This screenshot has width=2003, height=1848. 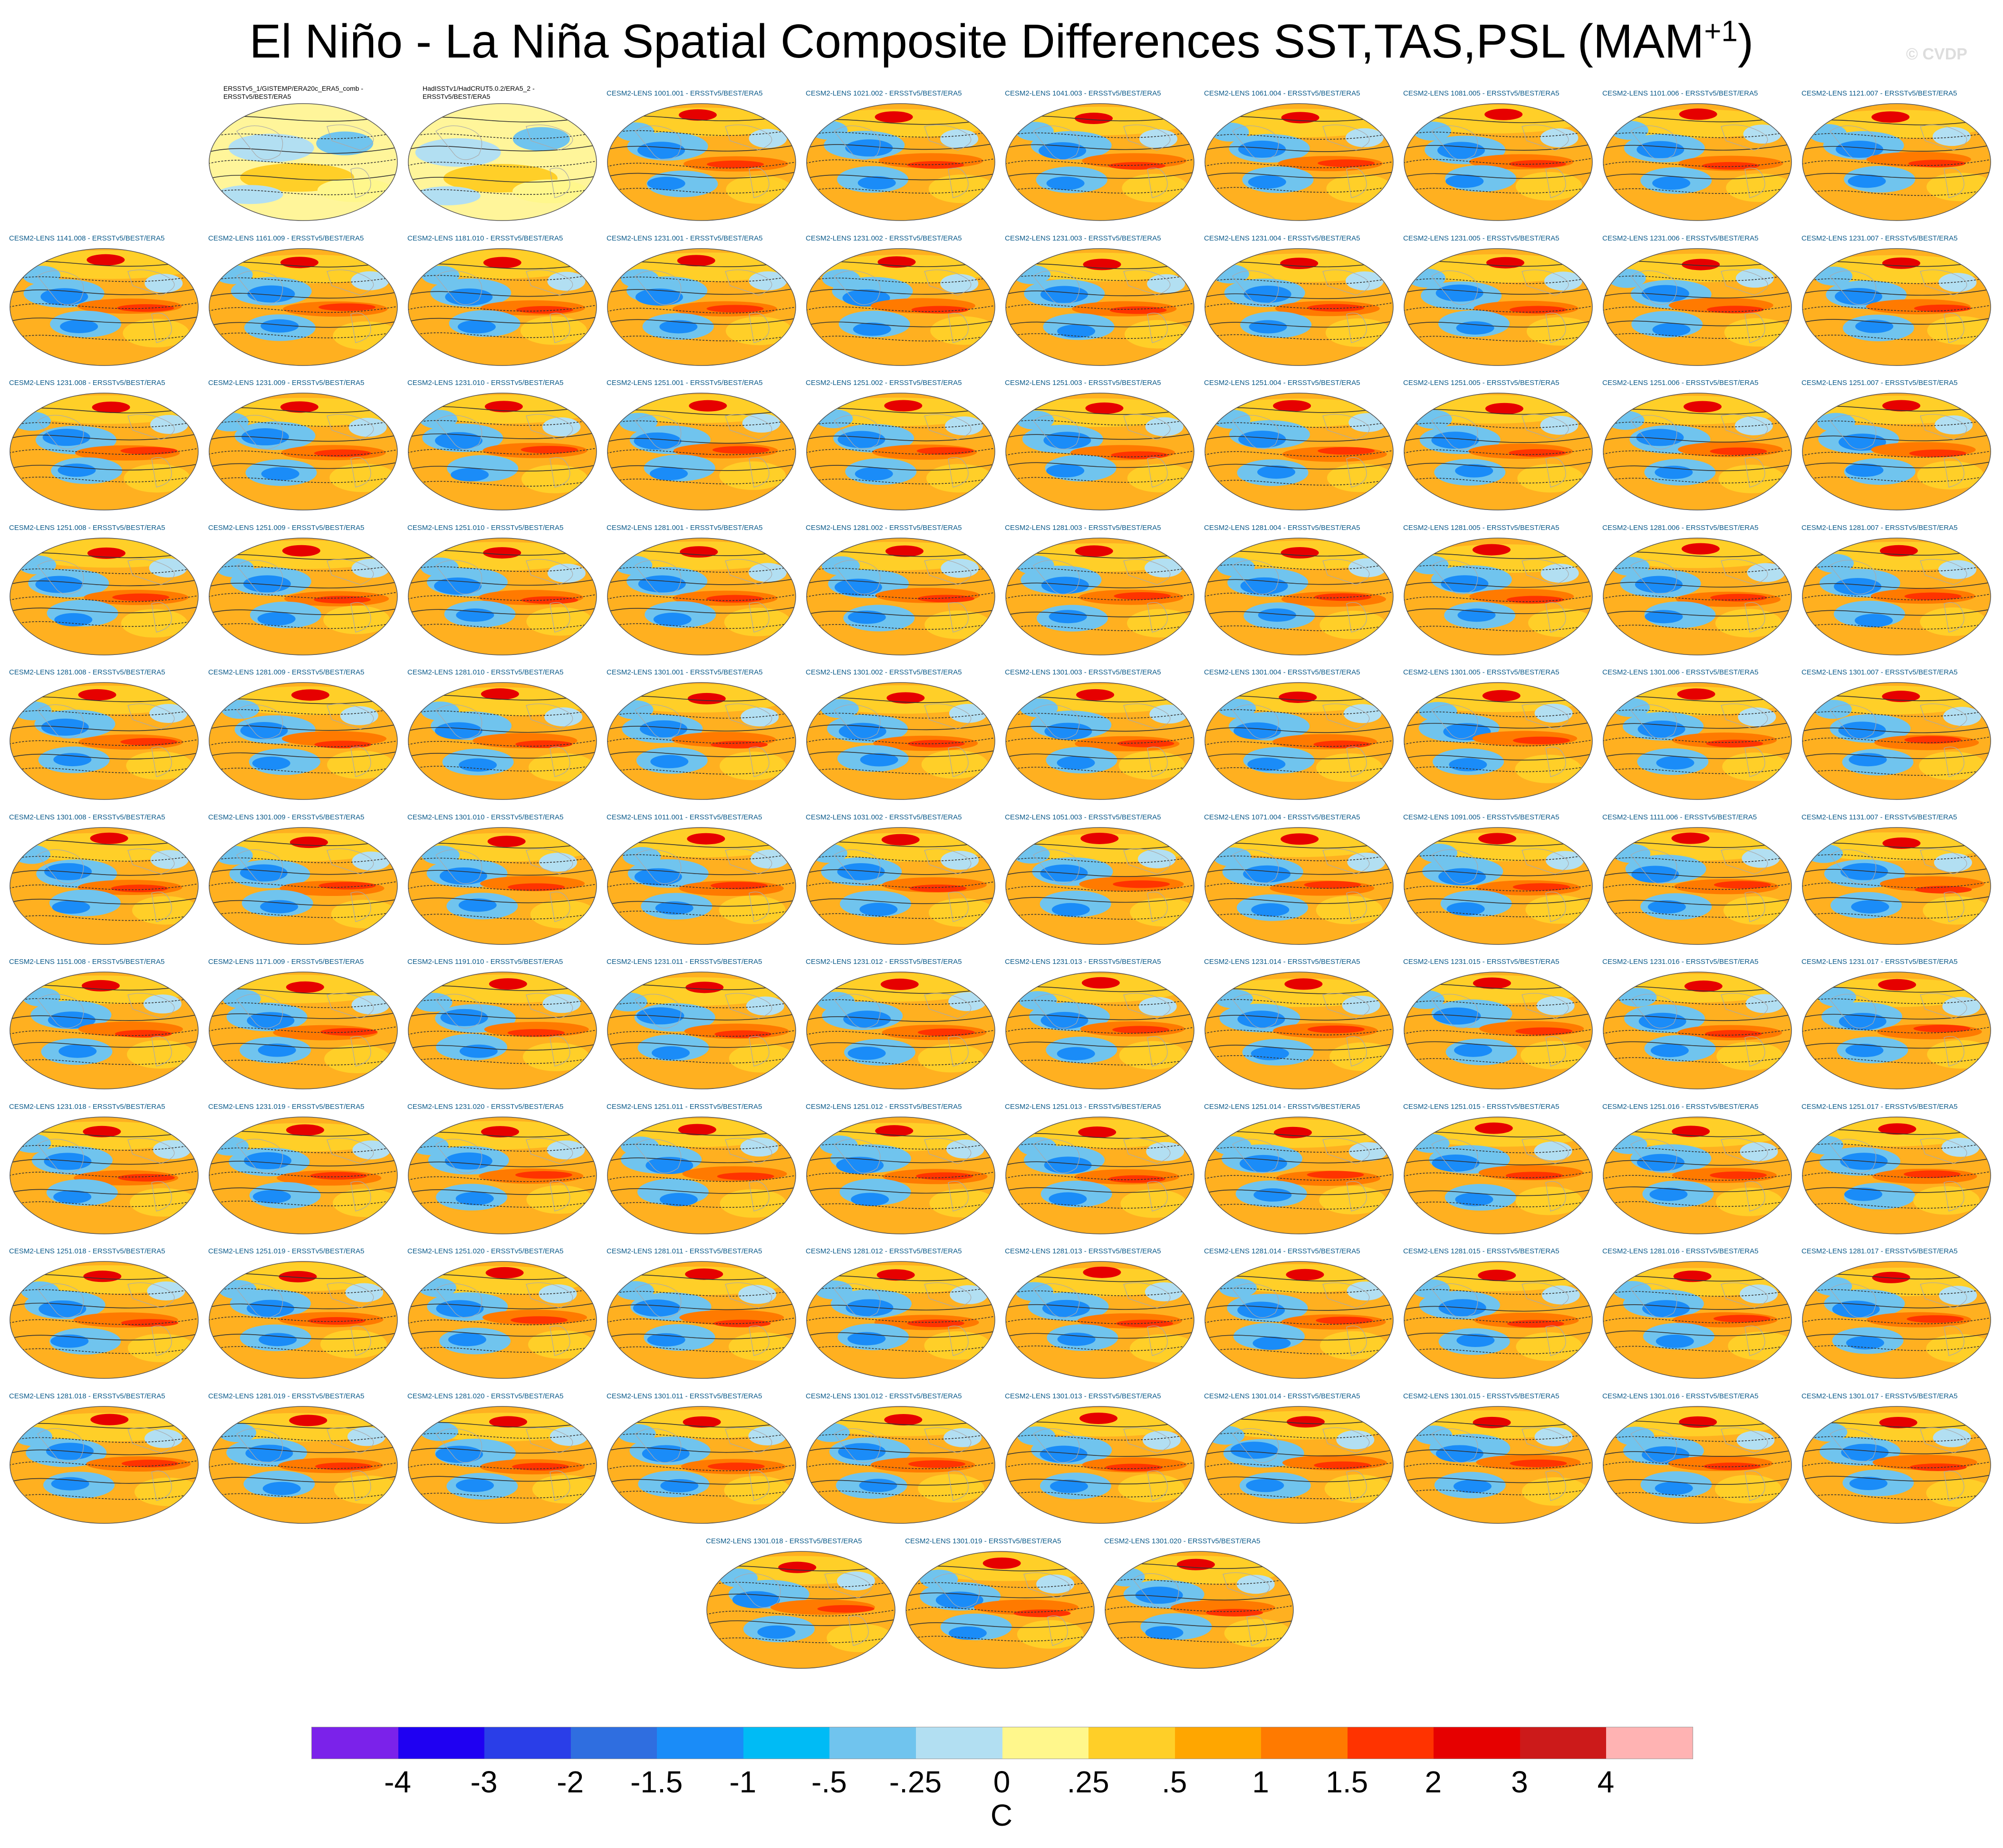 I want to click on map-panel: CESM2-LENS 1111.006 - ERSSTv5/BEST/ERA5, so click(x=1697, y=882).